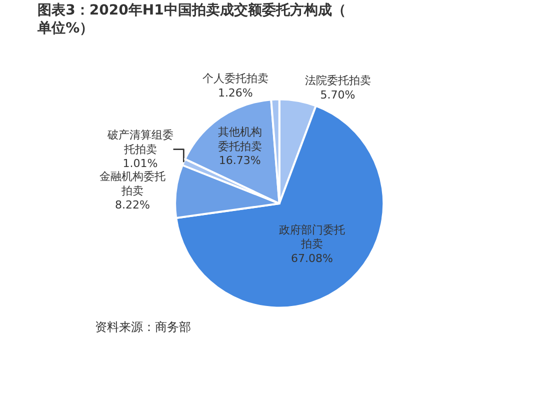  I want to click on data-label: 1.01%, so click(140, 163).